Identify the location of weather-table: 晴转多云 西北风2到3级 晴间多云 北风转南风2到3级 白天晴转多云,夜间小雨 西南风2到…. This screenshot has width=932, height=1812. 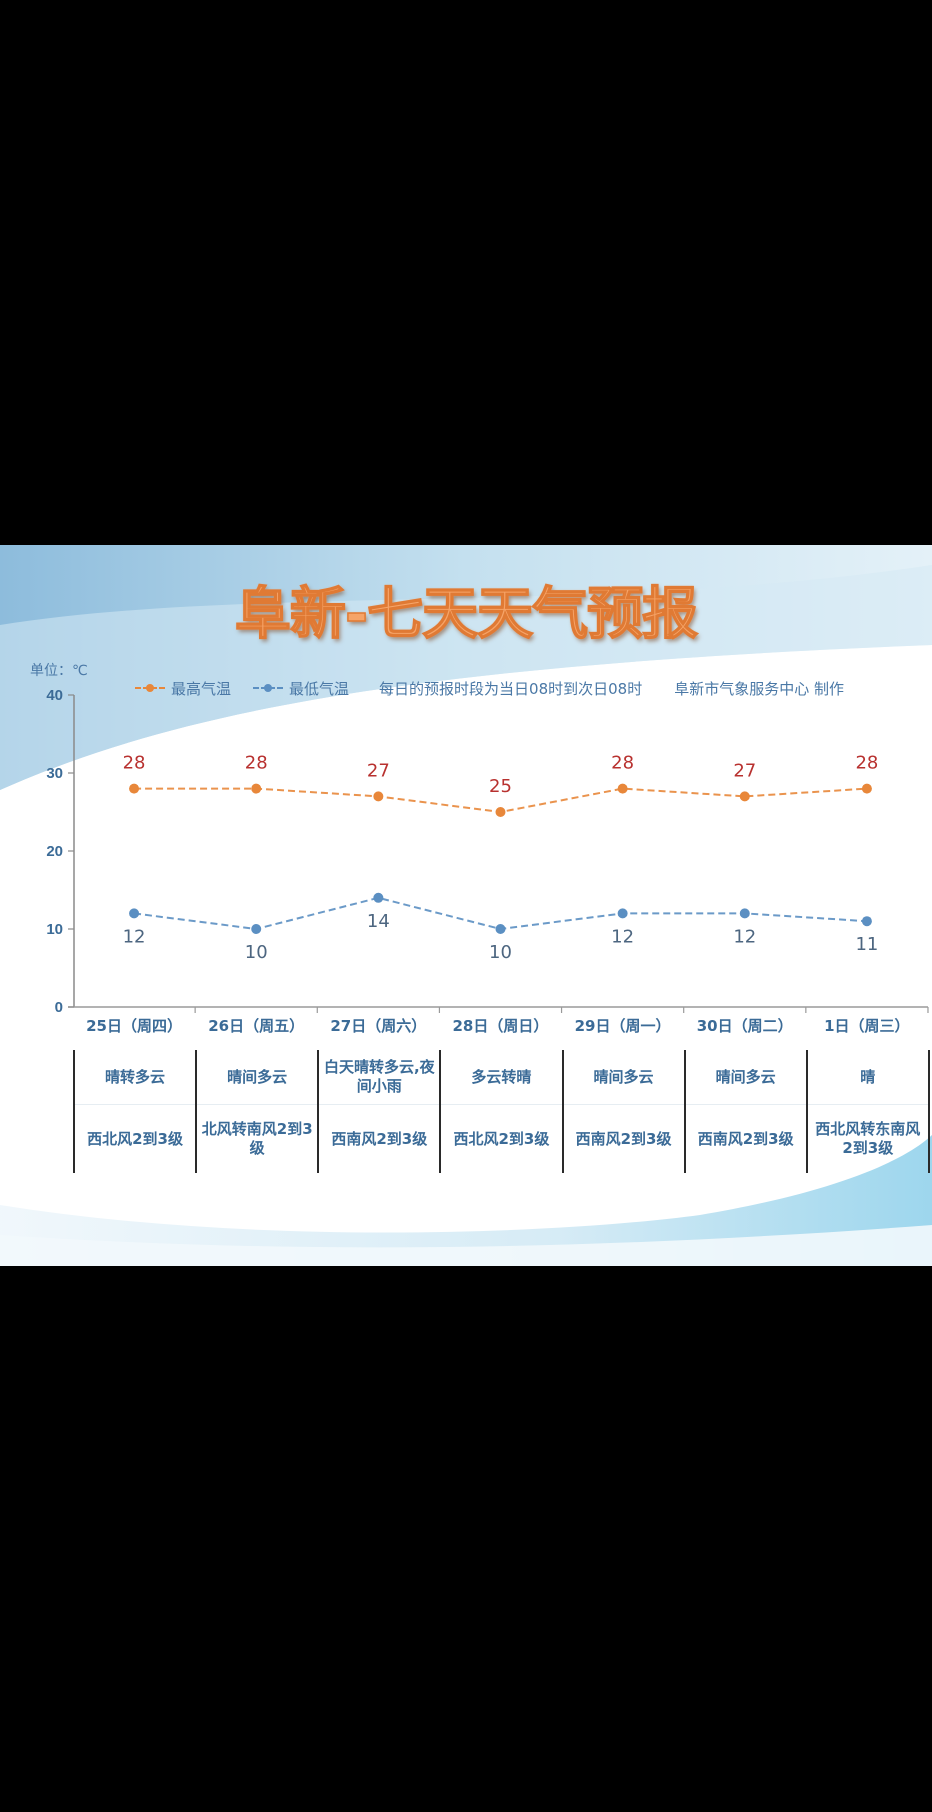
(501, 1111).